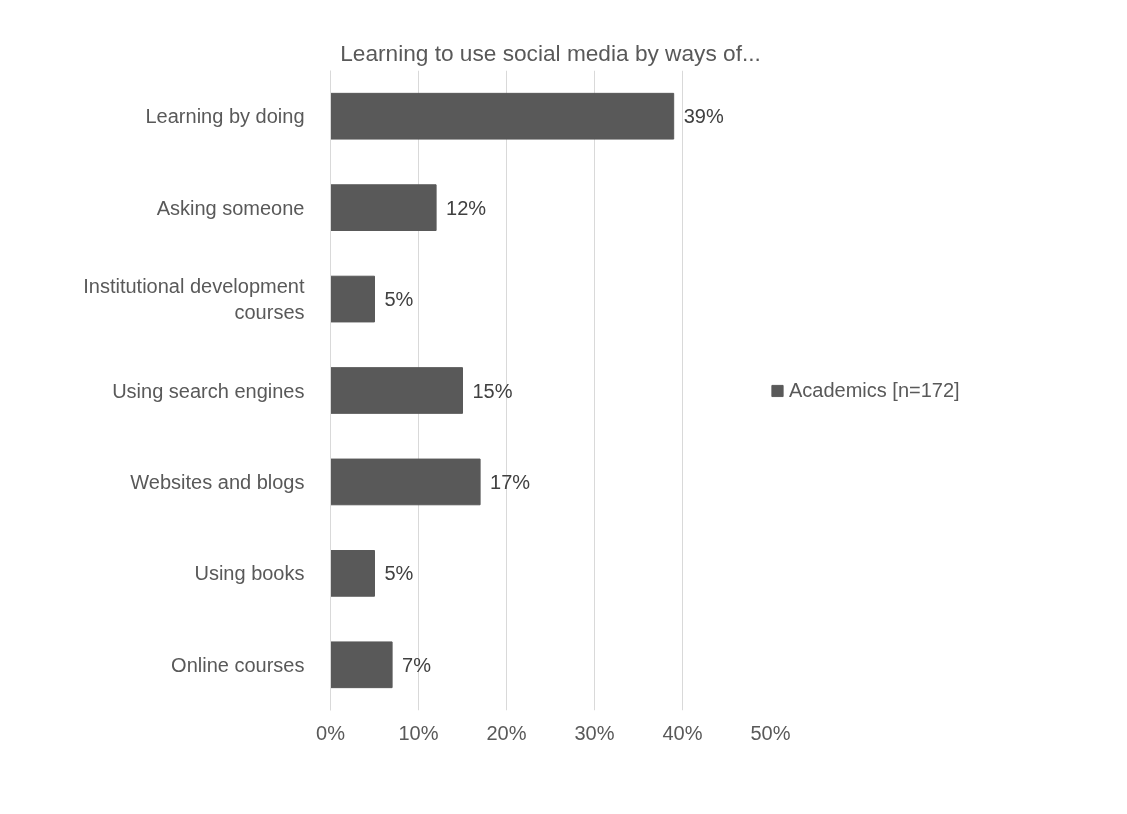 The height and width of the screenshot is (814, 1127). I want to click on y-tick-label: Asking someone, so click(230, 207).